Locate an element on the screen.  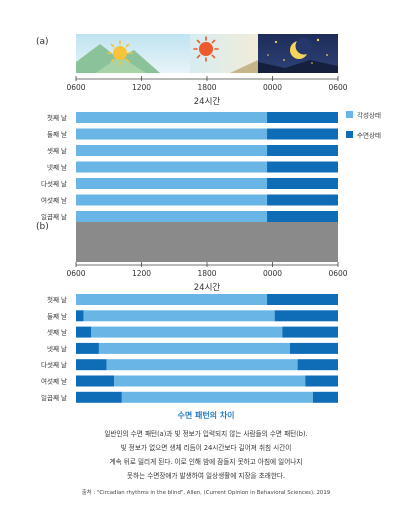
panel-b-day-label: 일곱째 날 is located at coordinates (54, 397).